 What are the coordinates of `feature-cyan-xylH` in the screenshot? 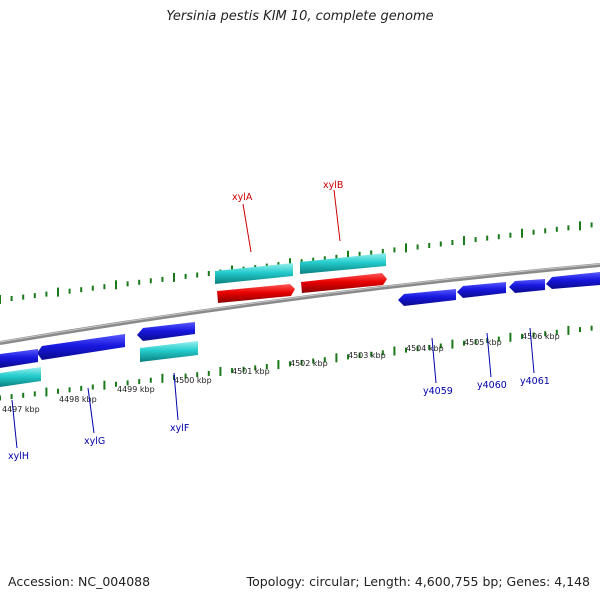 It's located at (20, 377).